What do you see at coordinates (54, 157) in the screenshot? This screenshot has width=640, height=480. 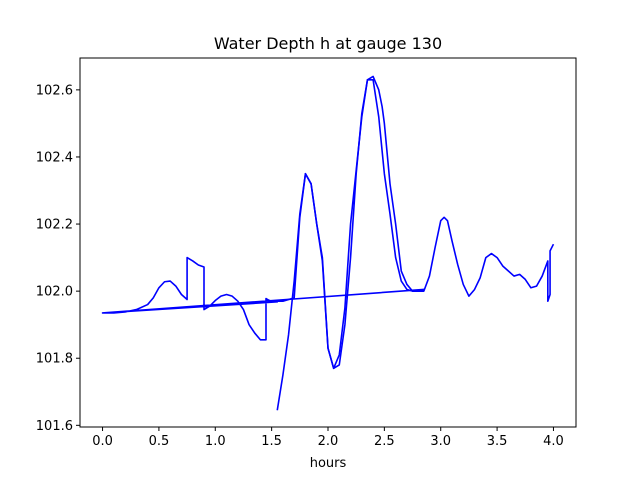 I see `y-tick-label: 102.4` at bounding box center [54, 157].